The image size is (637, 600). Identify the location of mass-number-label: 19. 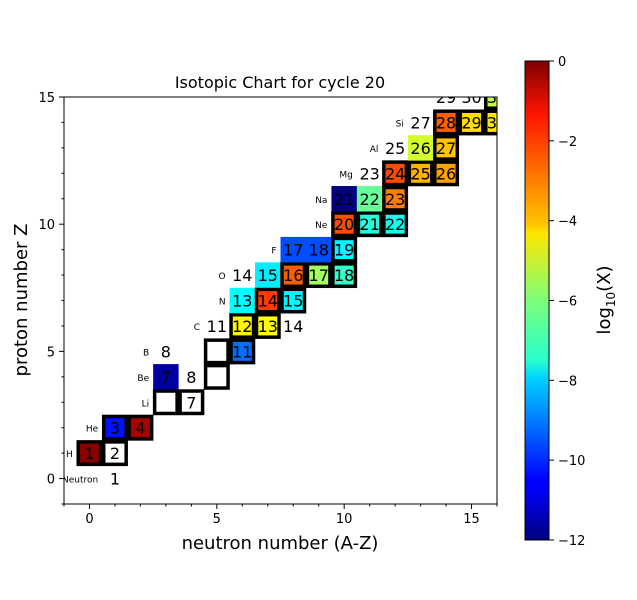
(344, 250).